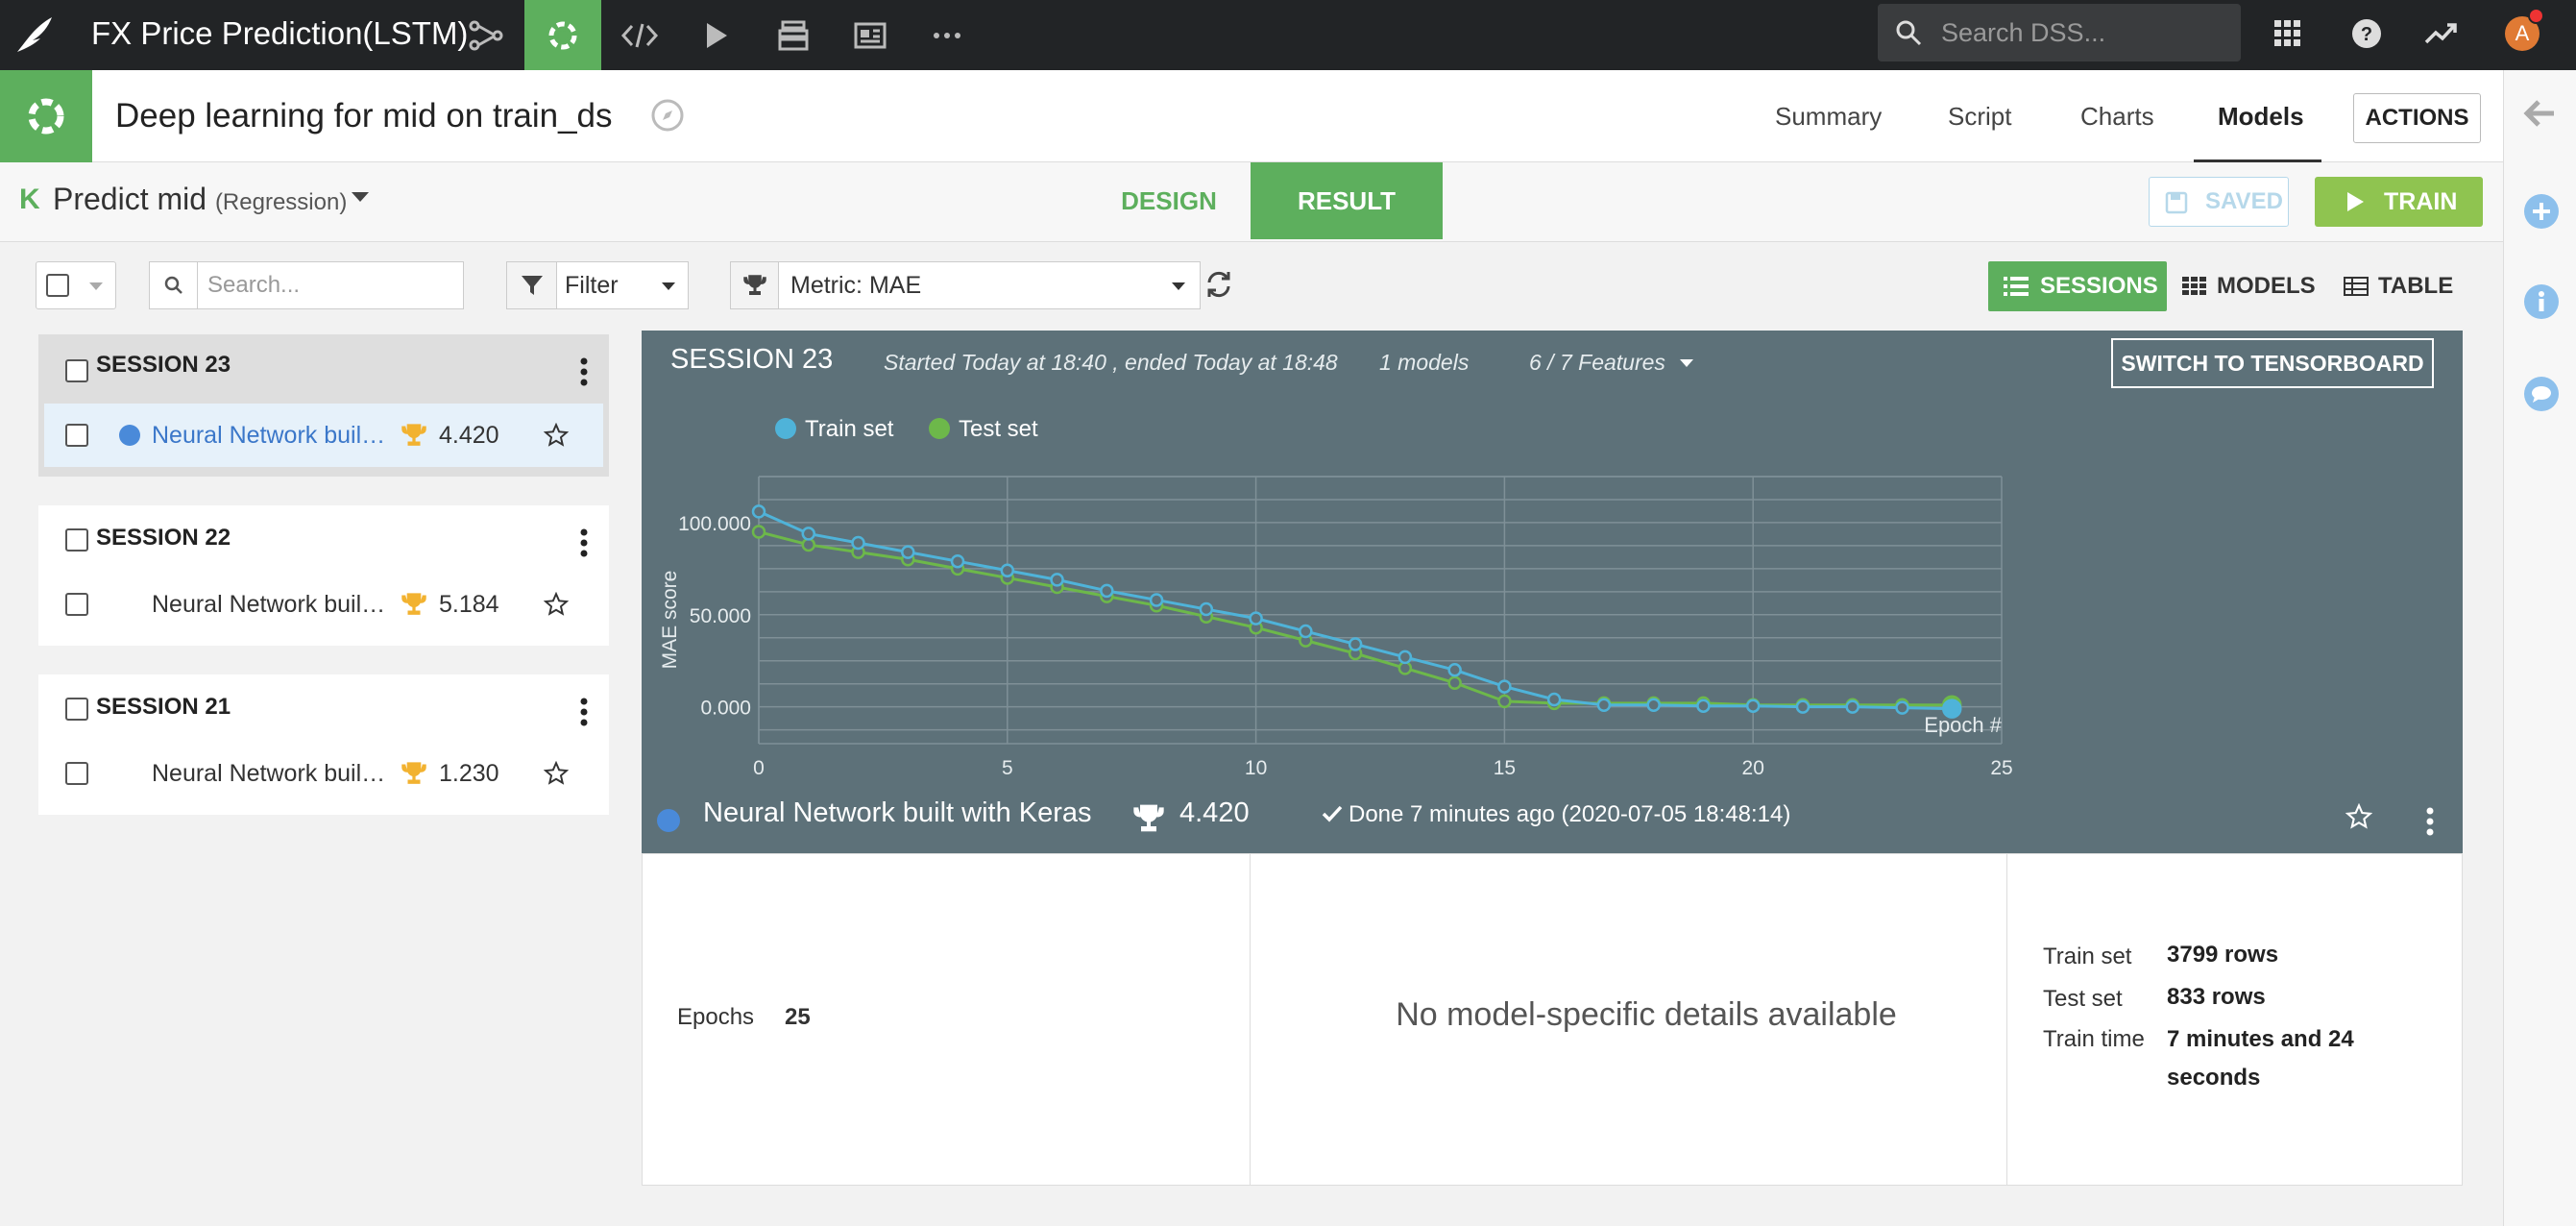 The width and height of the screenshot is (2576, 1226). What do you see at coordinates (2261, 116) in the screenshot?
I see `nav-models: Models` at bounding box center [2261, 116].